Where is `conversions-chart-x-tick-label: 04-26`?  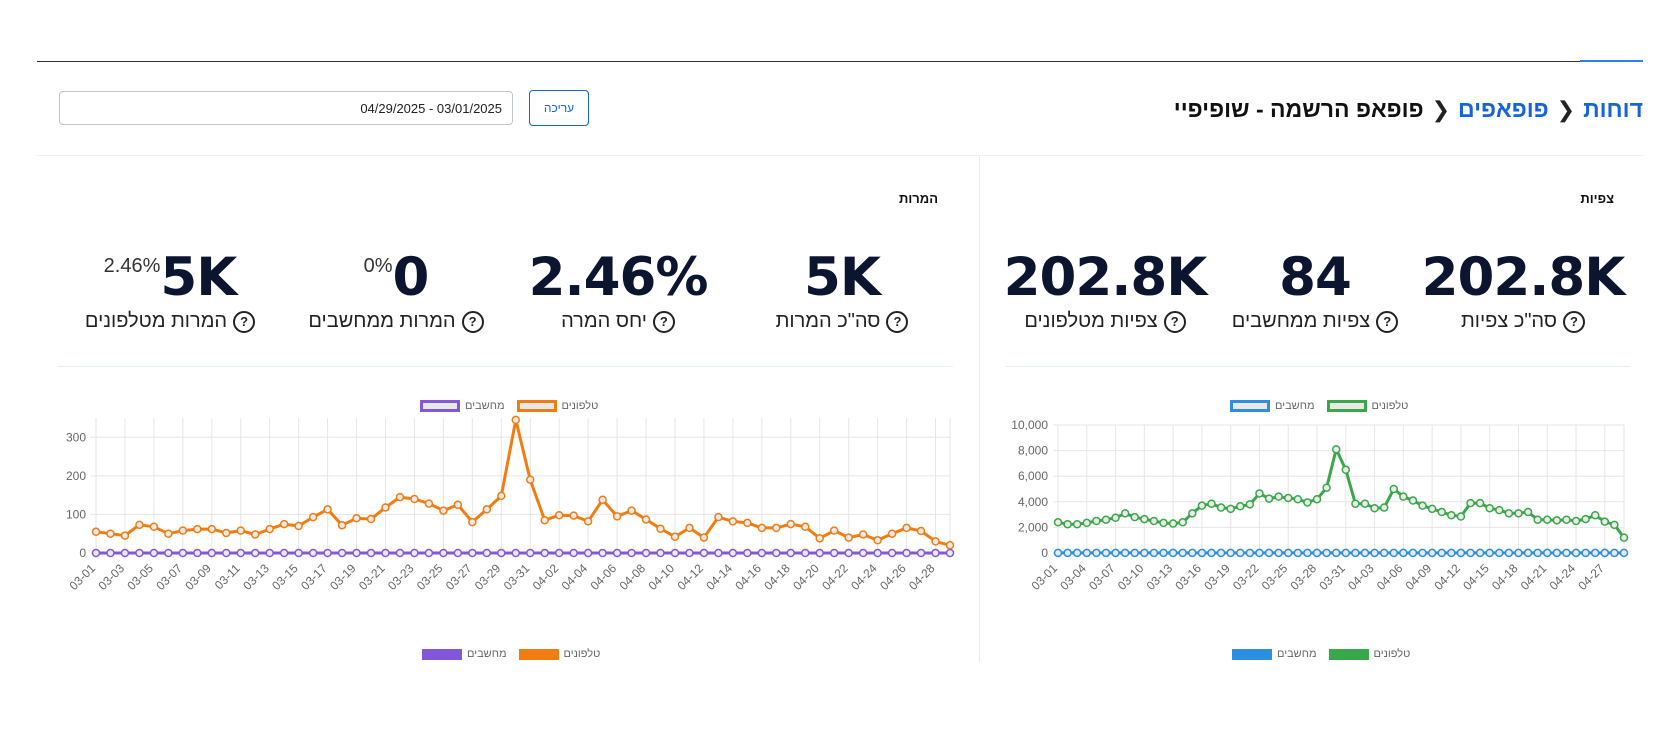
conversions-chart-x-tick-label: 04-26 is located at coordinates (893, 577).